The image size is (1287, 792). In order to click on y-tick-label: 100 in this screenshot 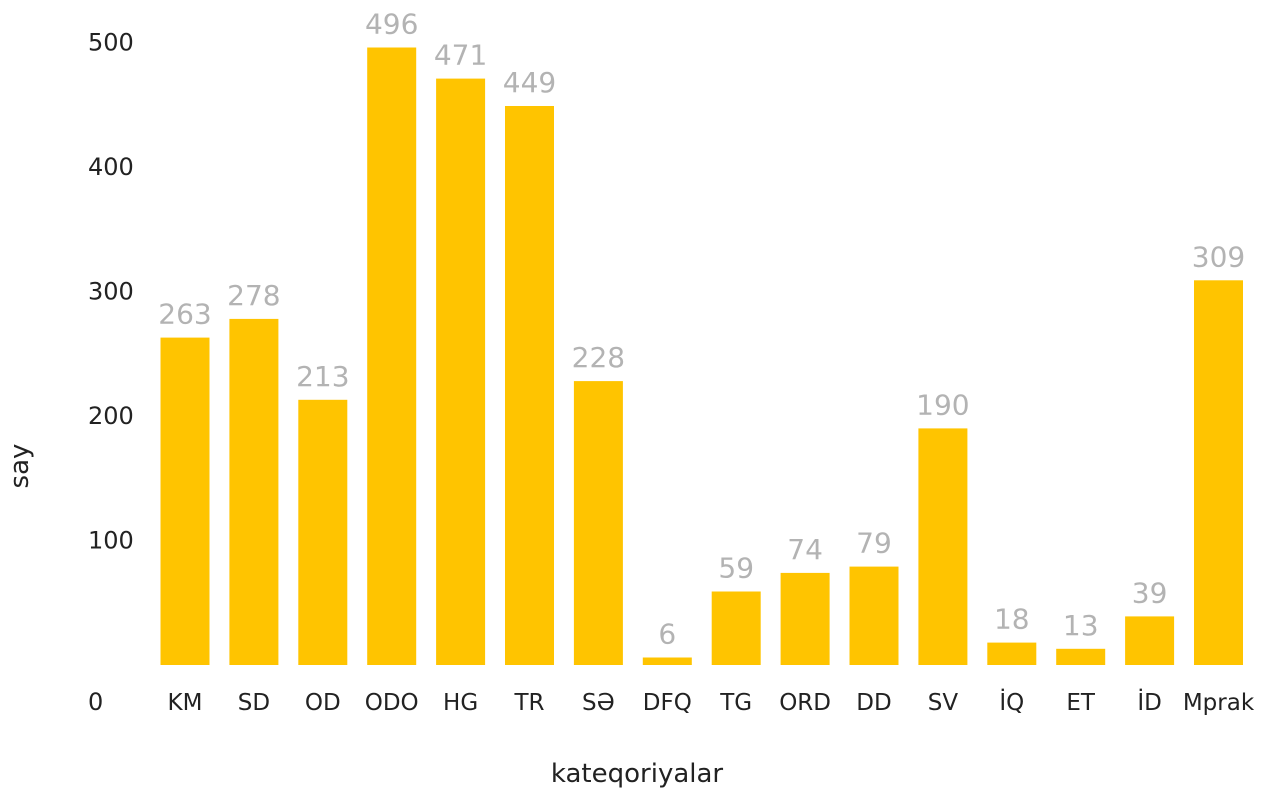, I will do `click(111, 541)`.